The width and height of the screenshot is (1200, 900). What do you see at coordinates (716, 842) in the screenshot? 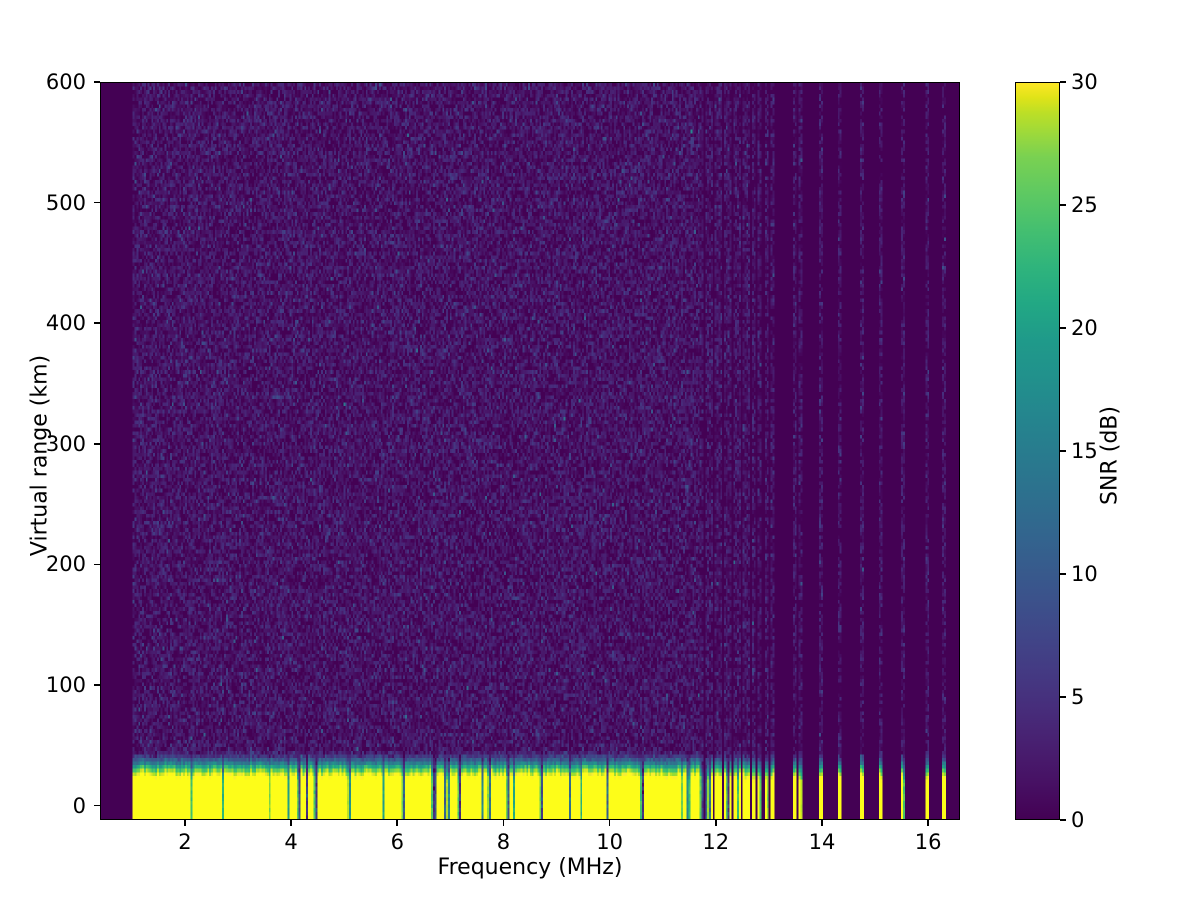
I see `x-tick-label: 12` at bounding box center [716, 842].